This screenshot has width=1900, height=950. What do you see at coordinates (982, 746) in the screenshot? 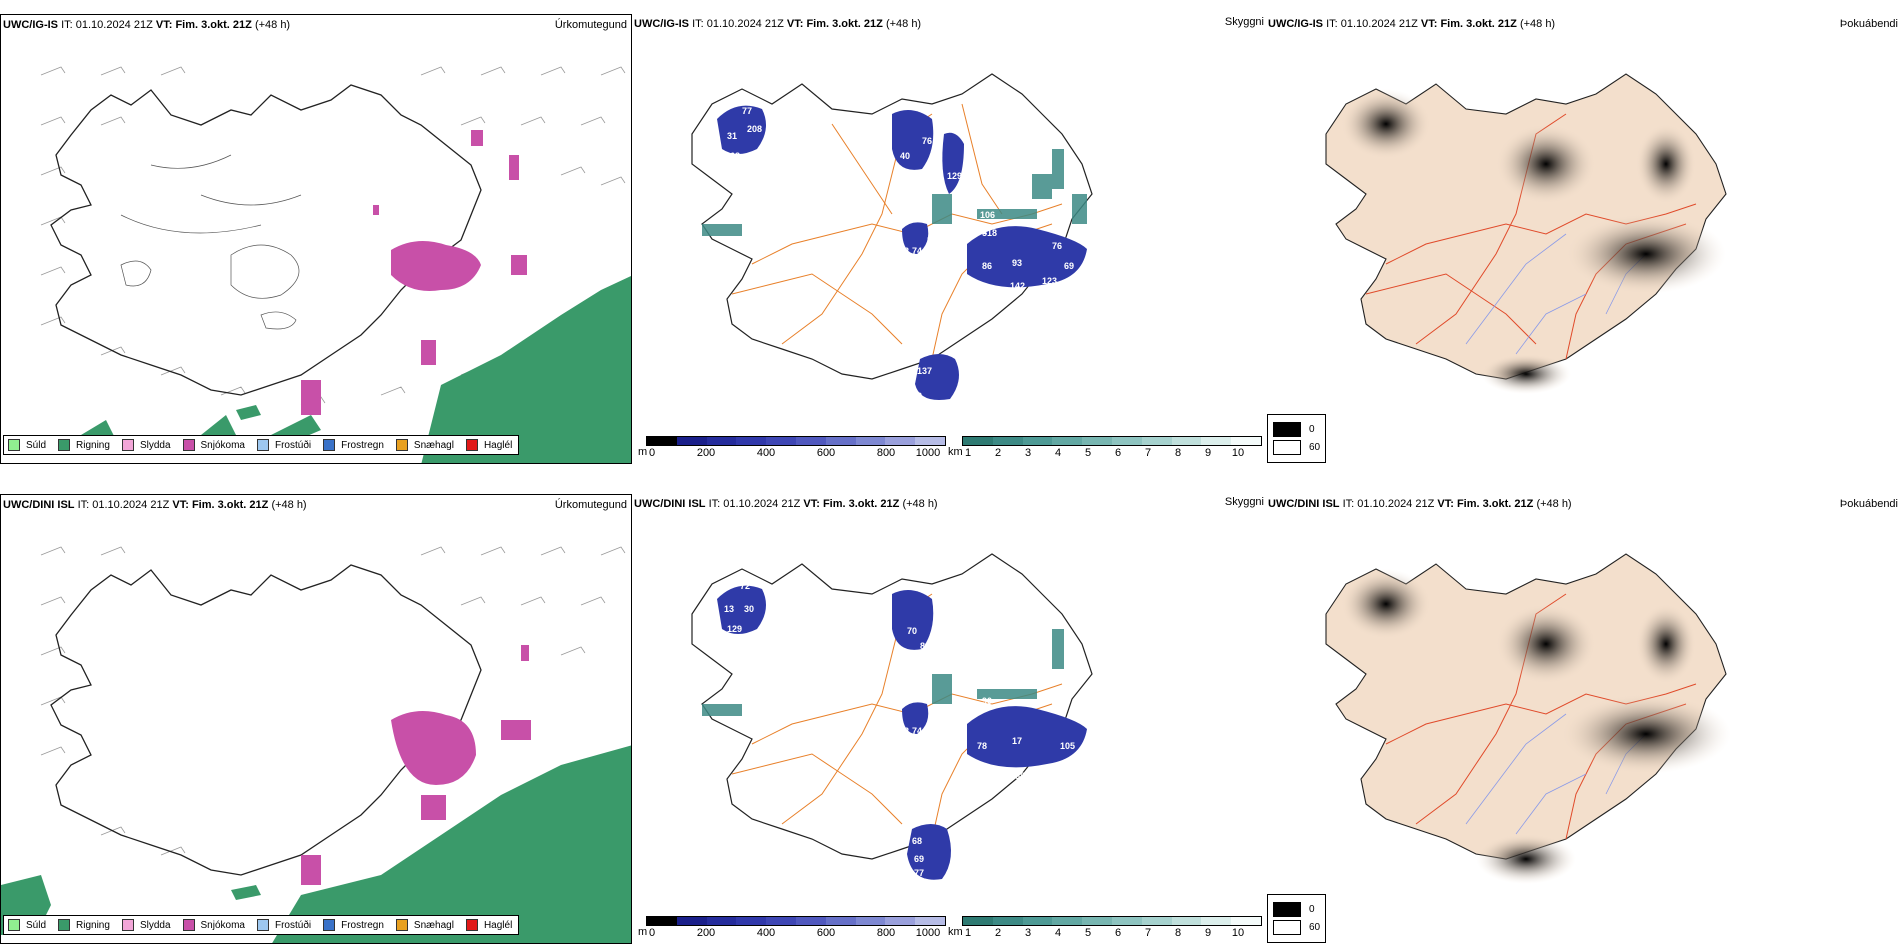
I see `vis-label: 78` at bounding box center [982, 746].